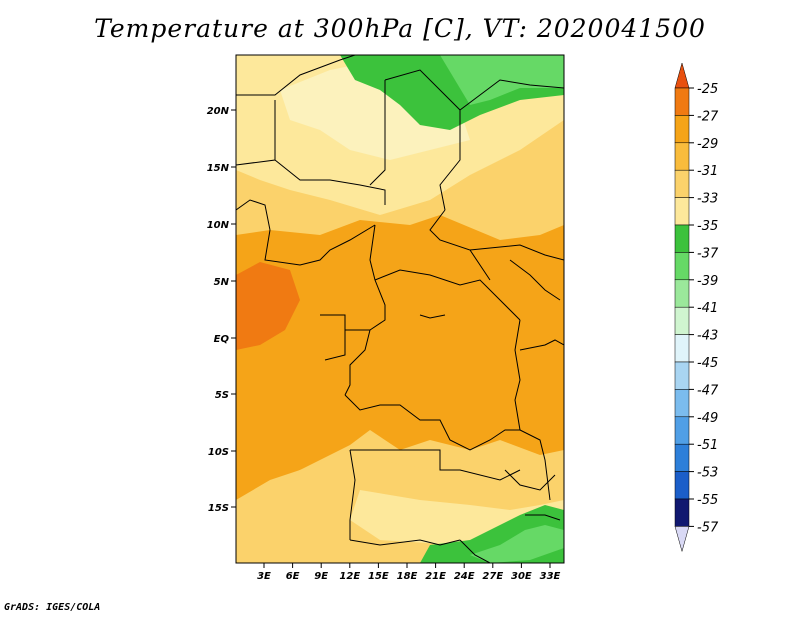  What do you see at coordinates (708, 116) in the screenshot?
I see `colorbar-label: -27` at bounding box center [708, 116].